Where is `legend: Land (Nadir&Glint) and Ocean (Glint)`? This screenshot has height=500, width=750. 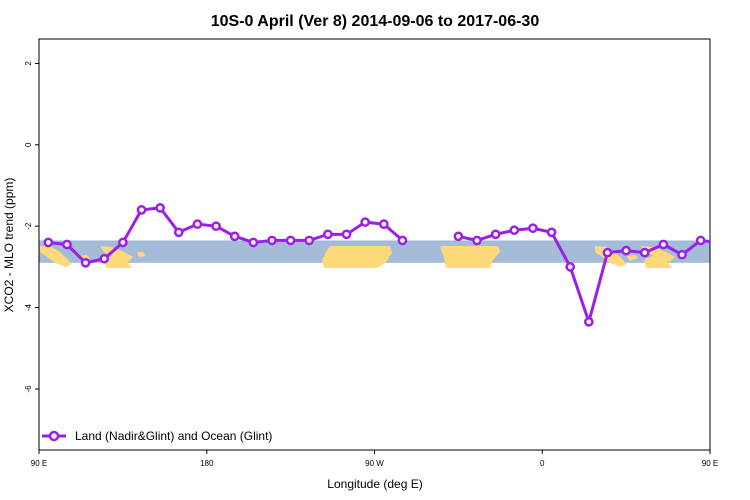 legend: Land (Nadir&Glint) and Ocean (Glint) is located at coordinates (157, 436).